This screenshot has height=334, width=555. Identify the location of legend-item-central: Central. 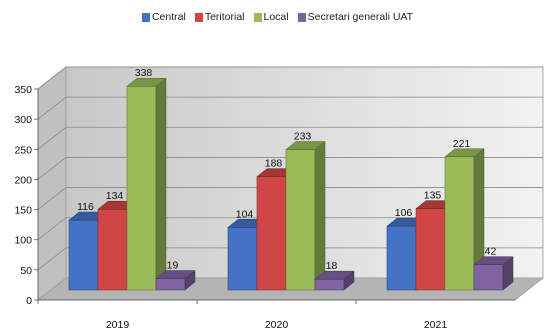
(163, 17).